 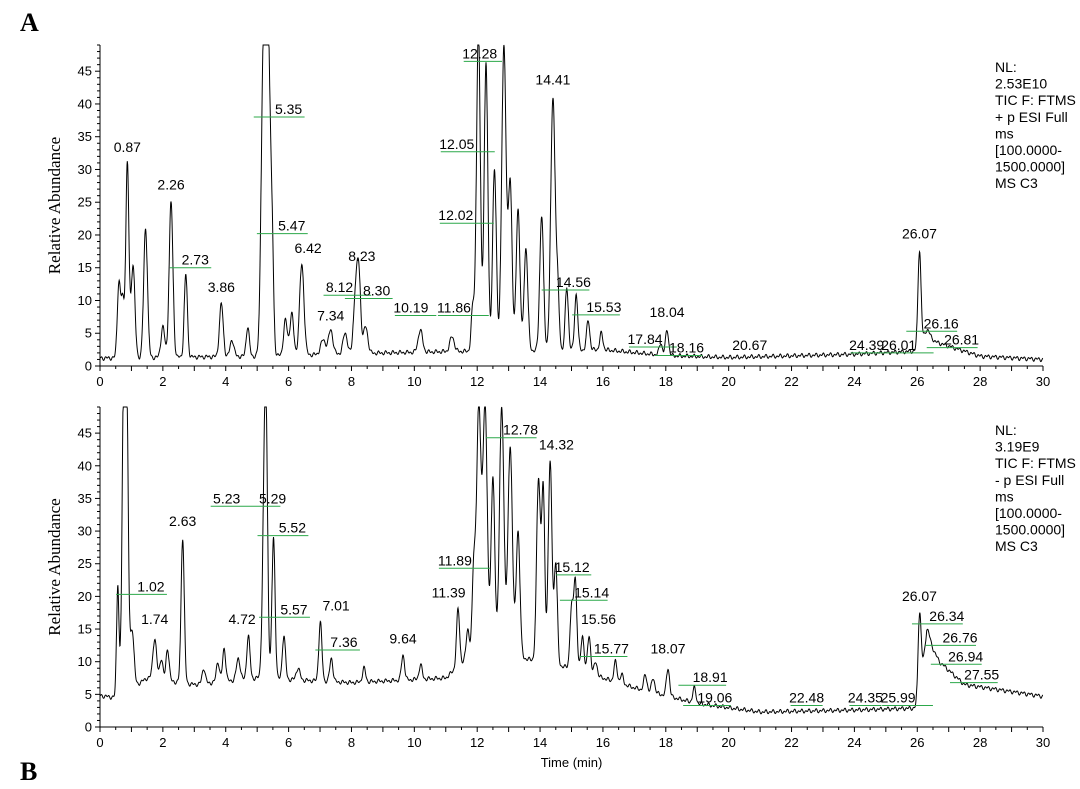 What do you see at coordinates (1017, 447) in the screenshot?
I see `scan-info-line: 3.19E9` at bounding box center [1017, 447].